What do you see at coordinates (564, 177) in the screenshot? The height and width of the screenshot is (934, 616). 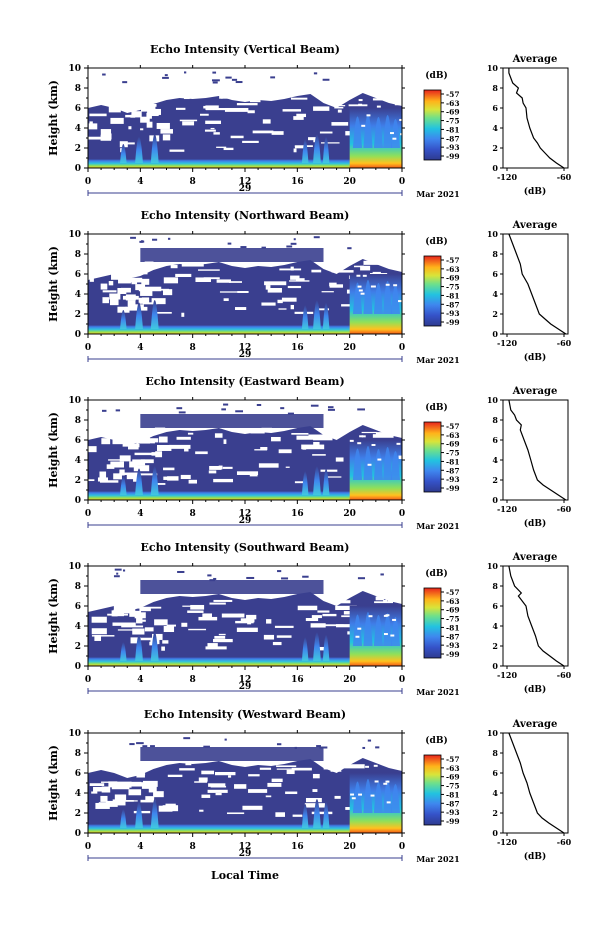 I see `avg-x-tick-label: -60` at bounding box center [564, 177].